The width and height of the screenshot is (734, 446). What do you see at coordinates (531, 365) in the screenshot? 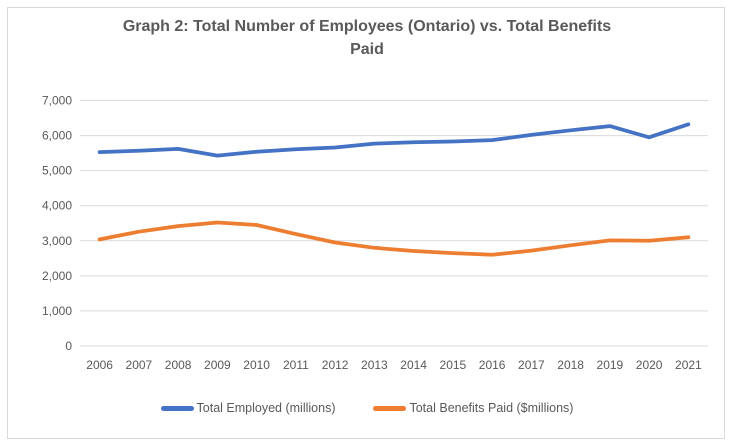
I see `x-tick-label: 2017` at bounding box center [531, 365].